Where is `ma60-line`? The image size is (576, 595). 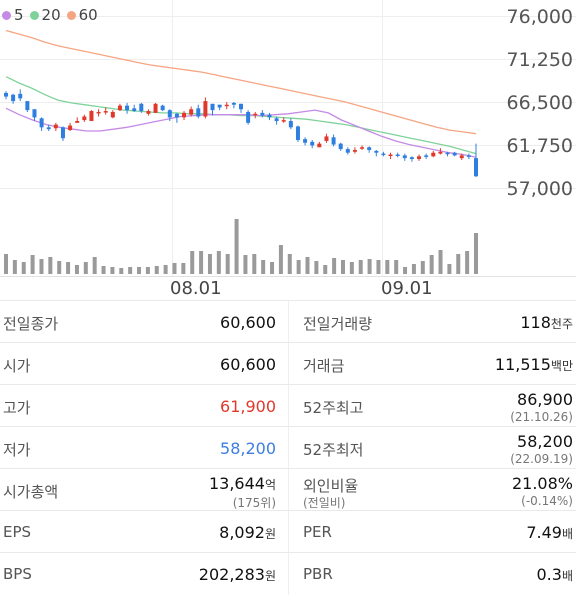
ma60-line is located at coordinates (241, 82).